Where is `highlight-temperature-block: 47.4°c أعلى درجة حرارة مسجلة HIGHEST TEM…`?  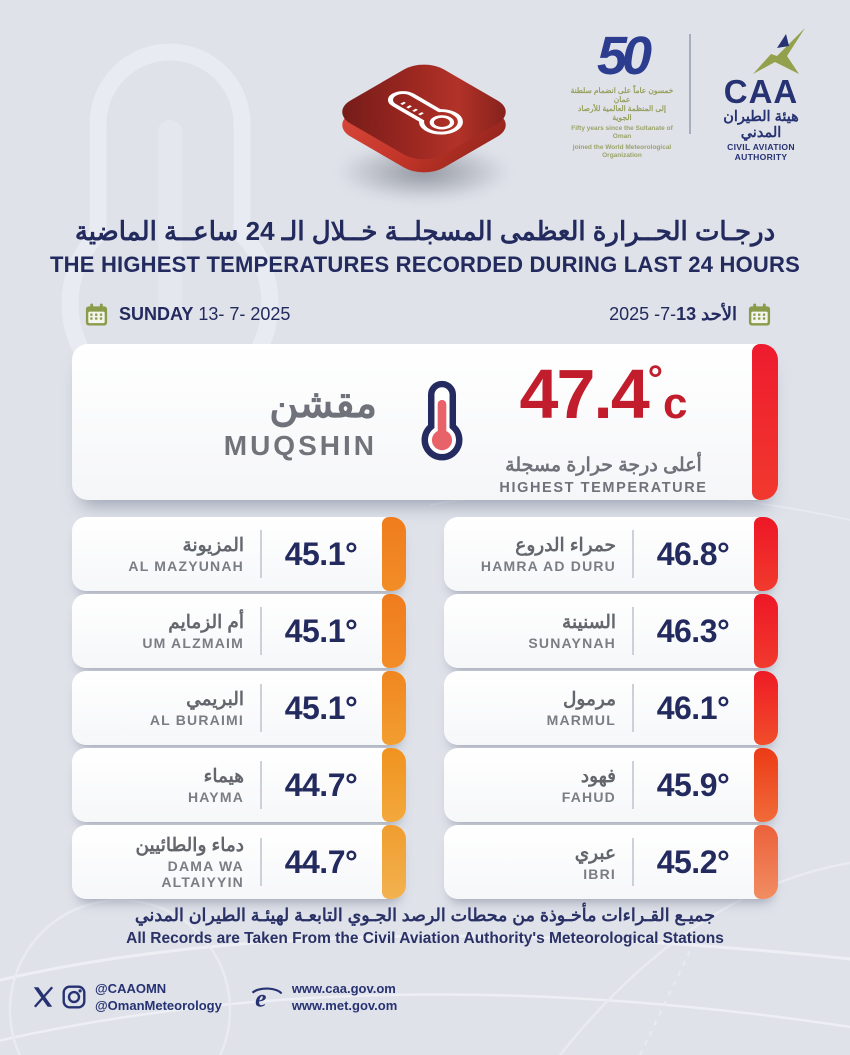
highlight-temperature-block: 47.4°c أعلى درجة حرارة مسجلة HIGHEST TEM… is located at coordinates (603, 422).